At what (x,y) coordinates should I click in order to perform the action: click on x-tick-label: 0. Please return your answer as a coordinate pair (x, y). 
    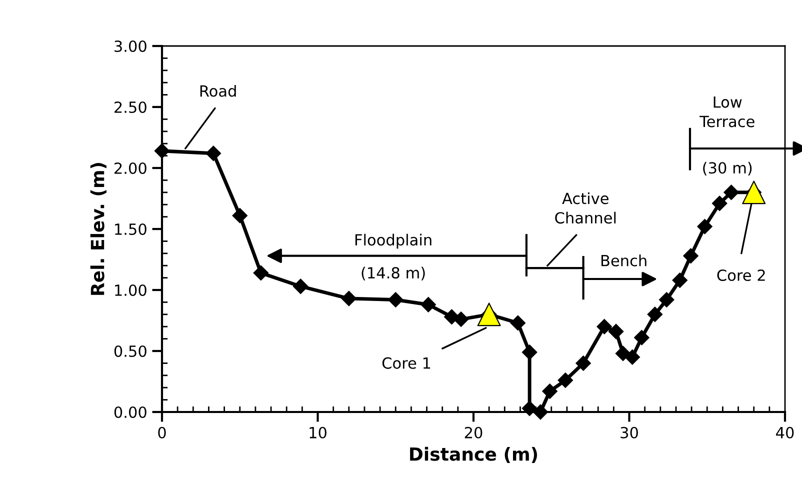
    Looking at the image, I should click on (162, 432).